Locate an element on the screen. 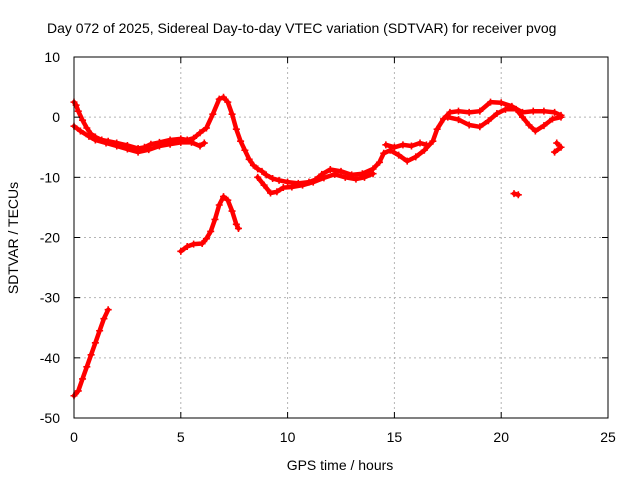 Image resolution: width=640 pixels, height=480 pixels. y-tick-label: -40 is located at coordinates (50, 358).